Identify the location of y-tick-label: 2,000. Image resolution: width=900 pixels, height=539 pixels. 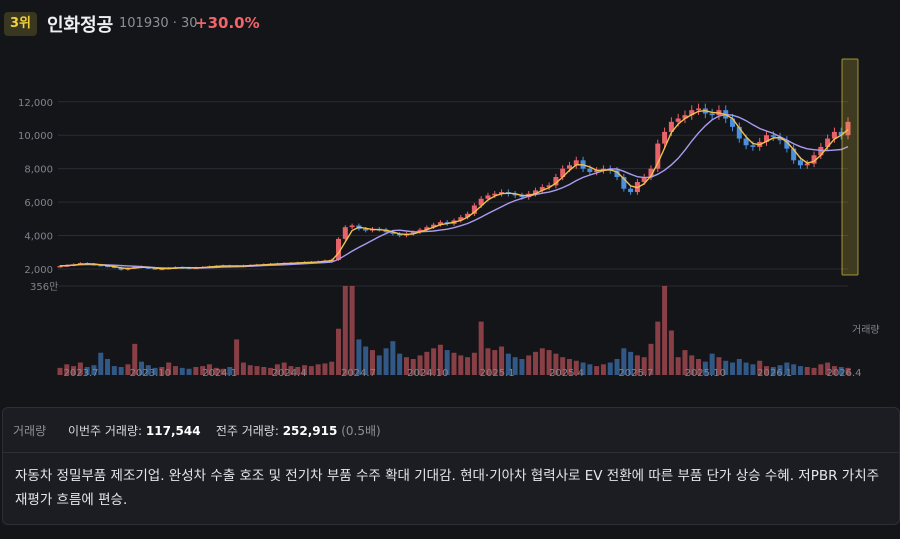
(38, 270).